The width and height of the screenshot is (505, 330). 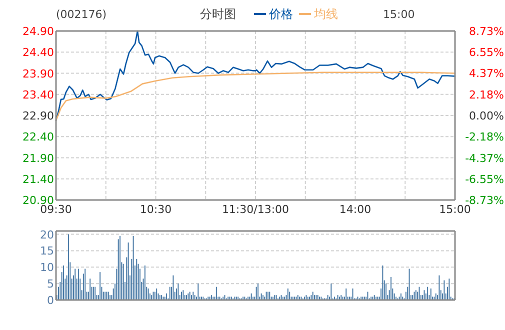 I want to click on y-tick-label: 15, so click(x=47, y=251).